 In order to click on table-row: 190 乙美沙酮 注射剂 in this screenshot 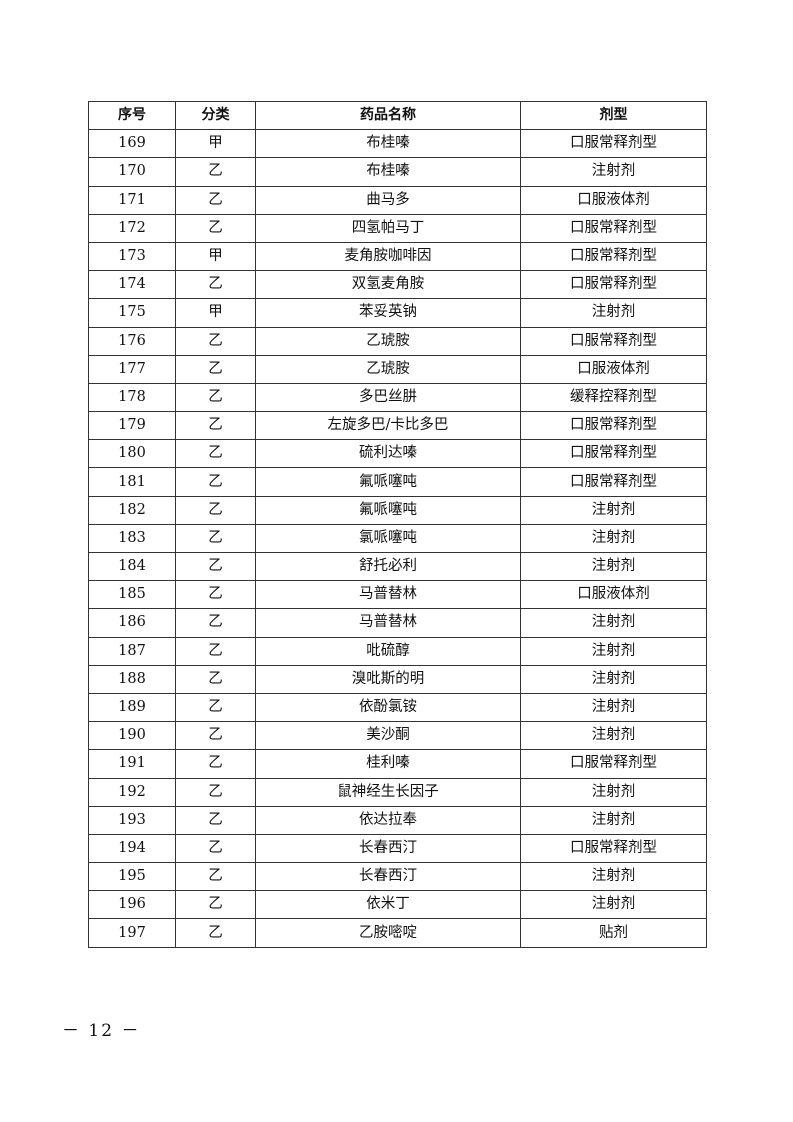, I will do `click(397, 736)`.